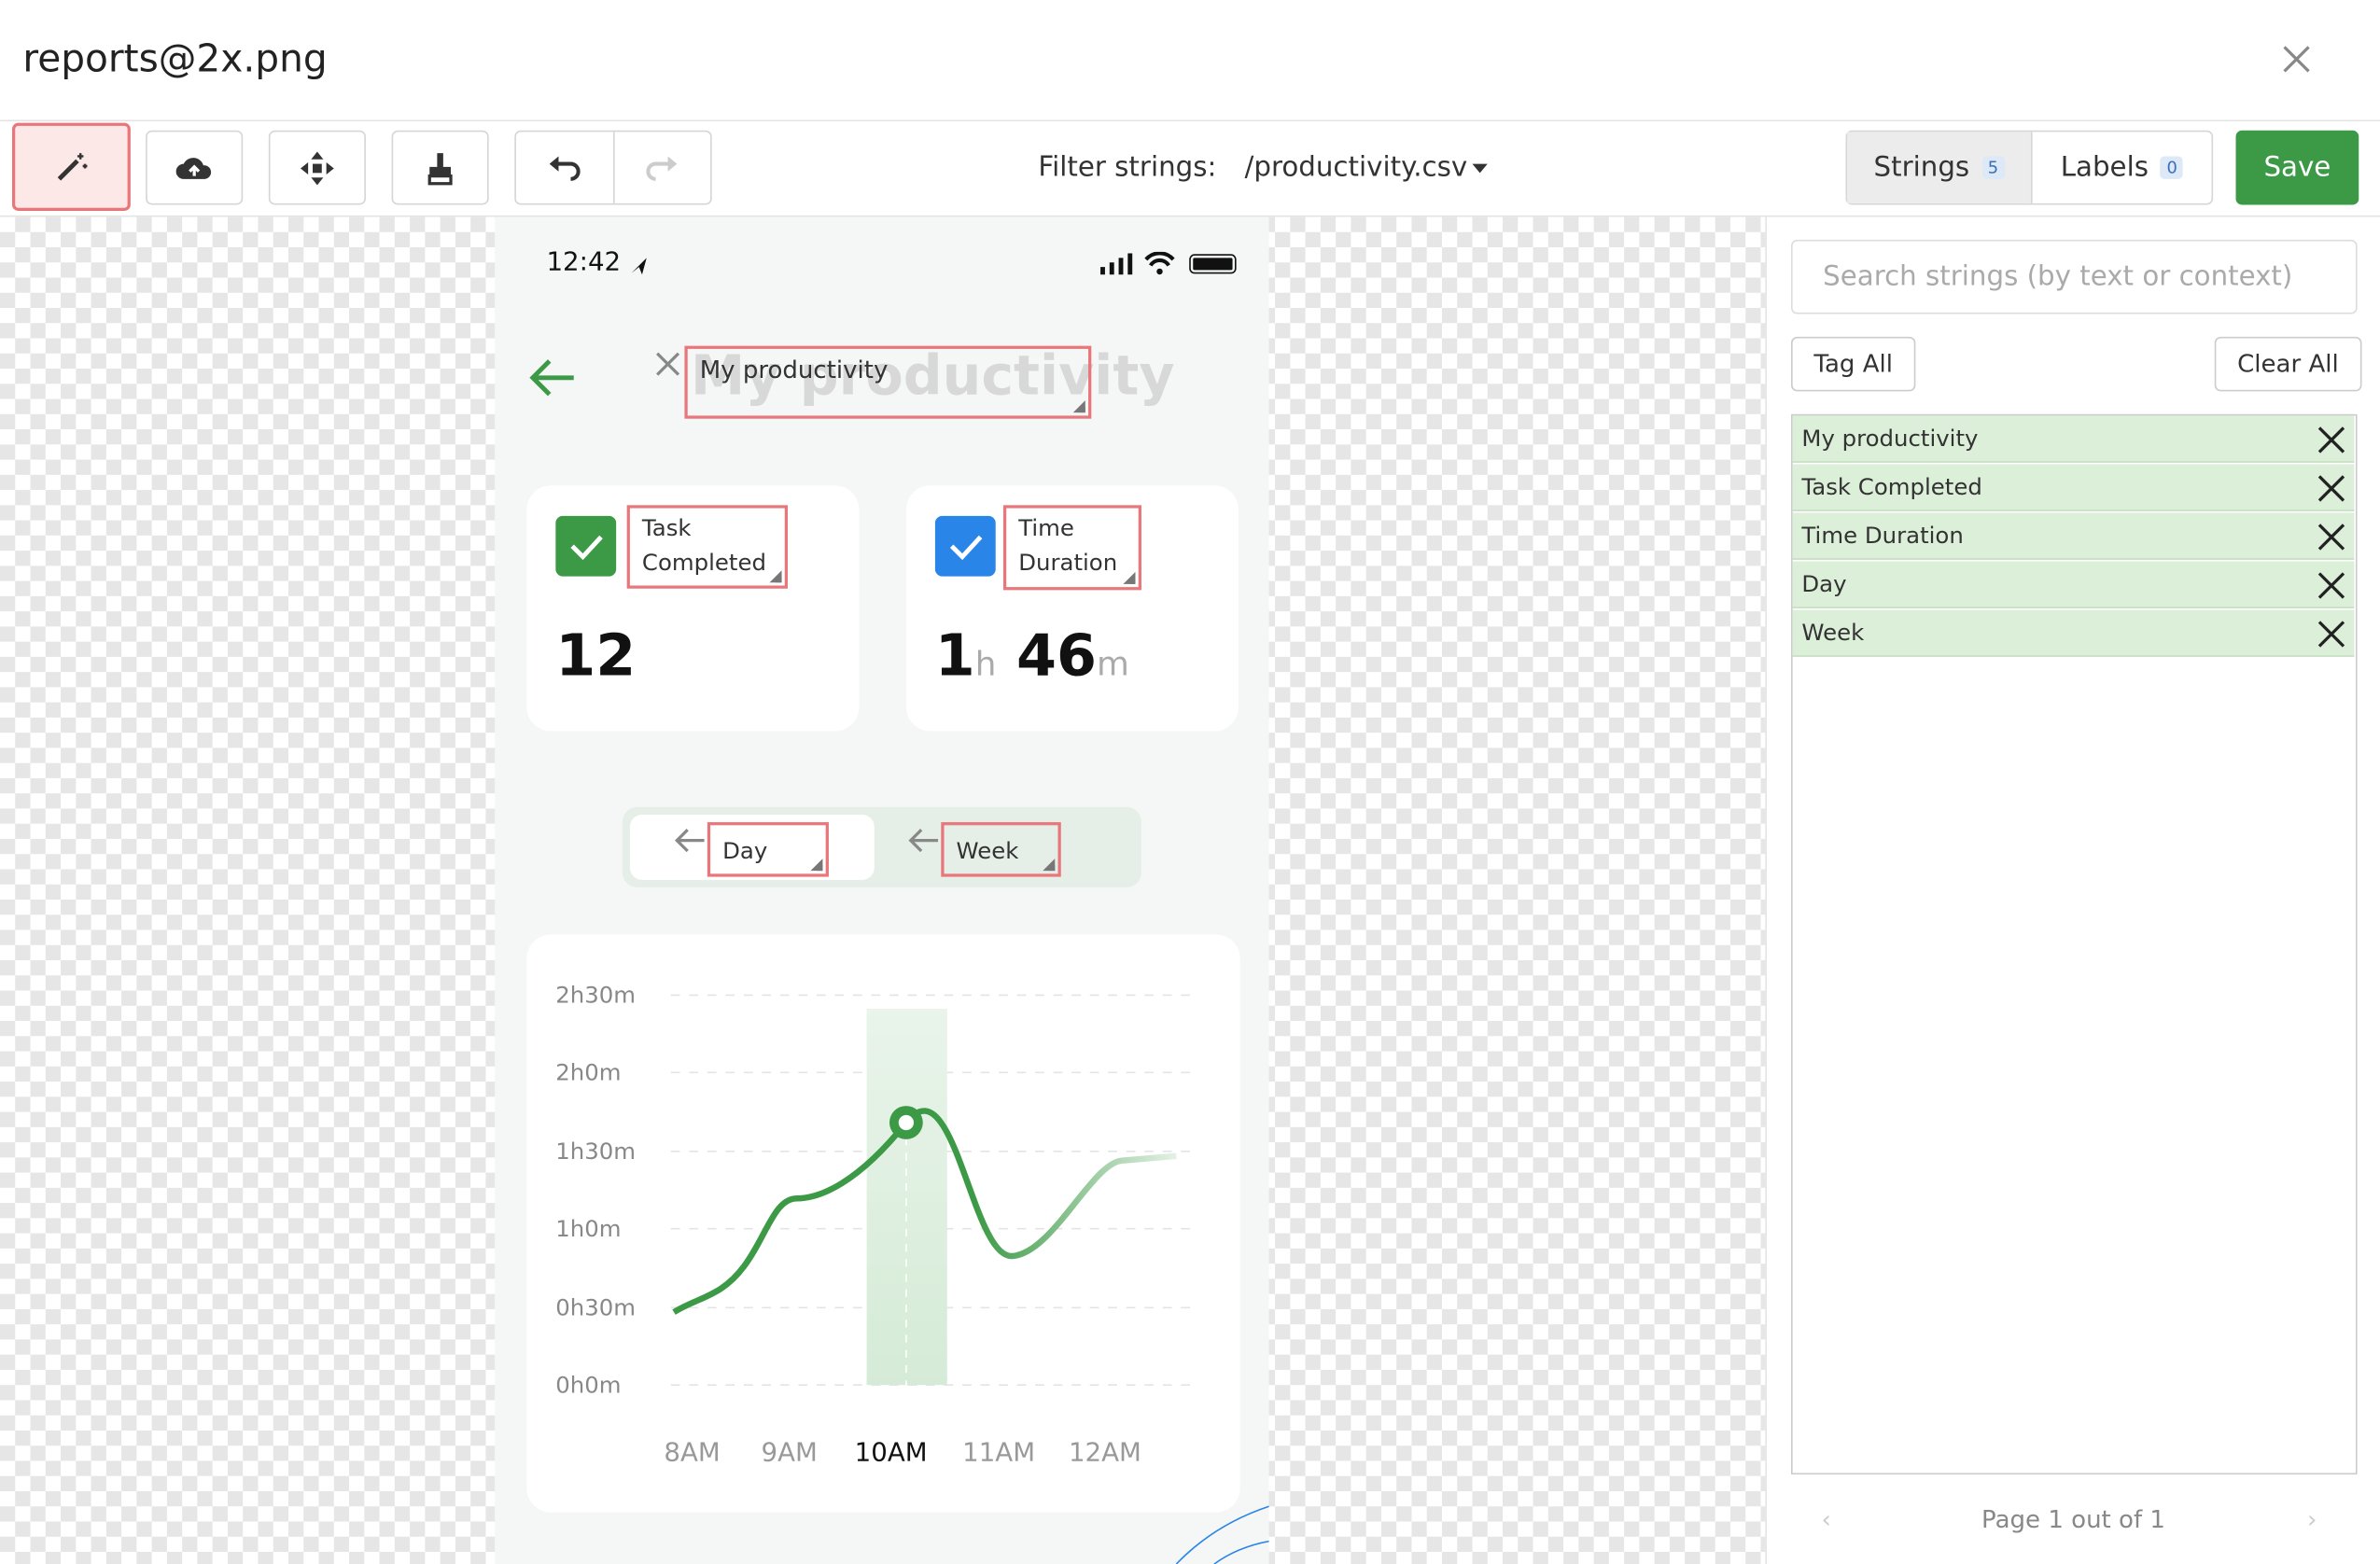 The image size is (2380, 1564). What do you see at coordinates (1921, 167) in the screenshot?
I see `tab-label: Strings` at bounding box center [1921, 167].